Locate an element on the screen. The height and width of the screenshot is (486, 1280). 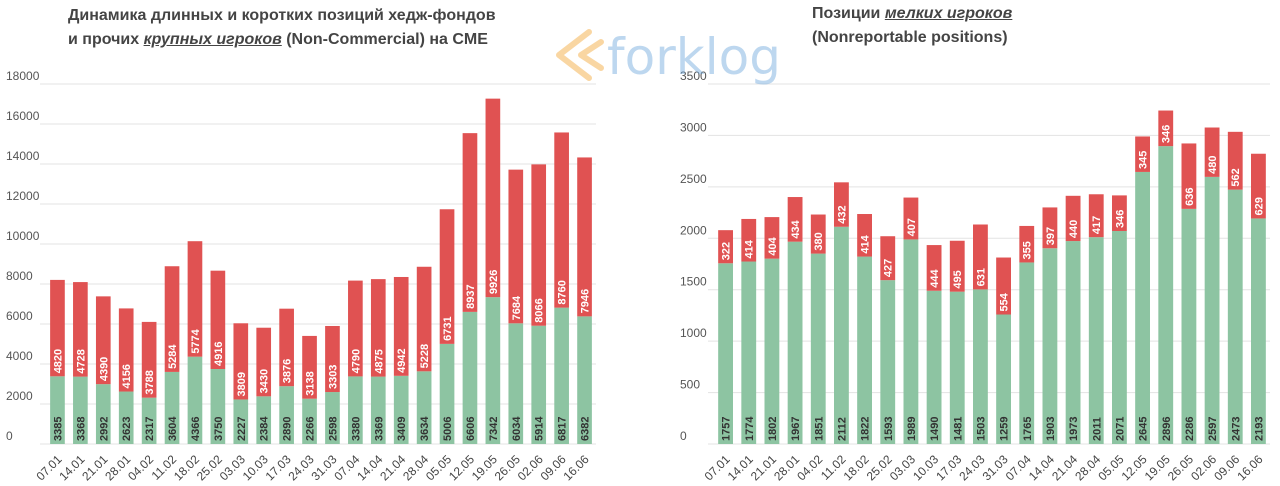
right-chart-short-value-label: 322 is located at coordinates (727, 251).